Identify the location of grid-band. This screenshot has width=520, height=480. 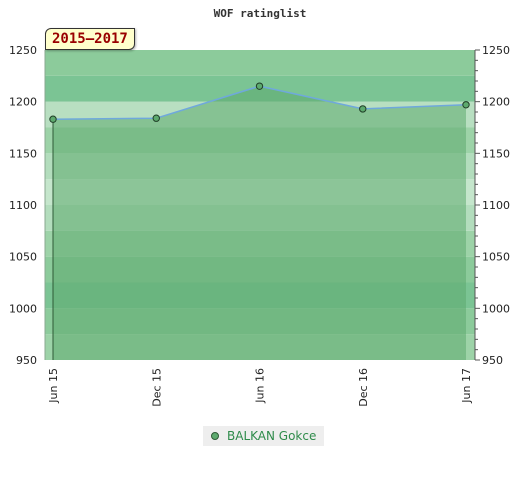
(260, 63).